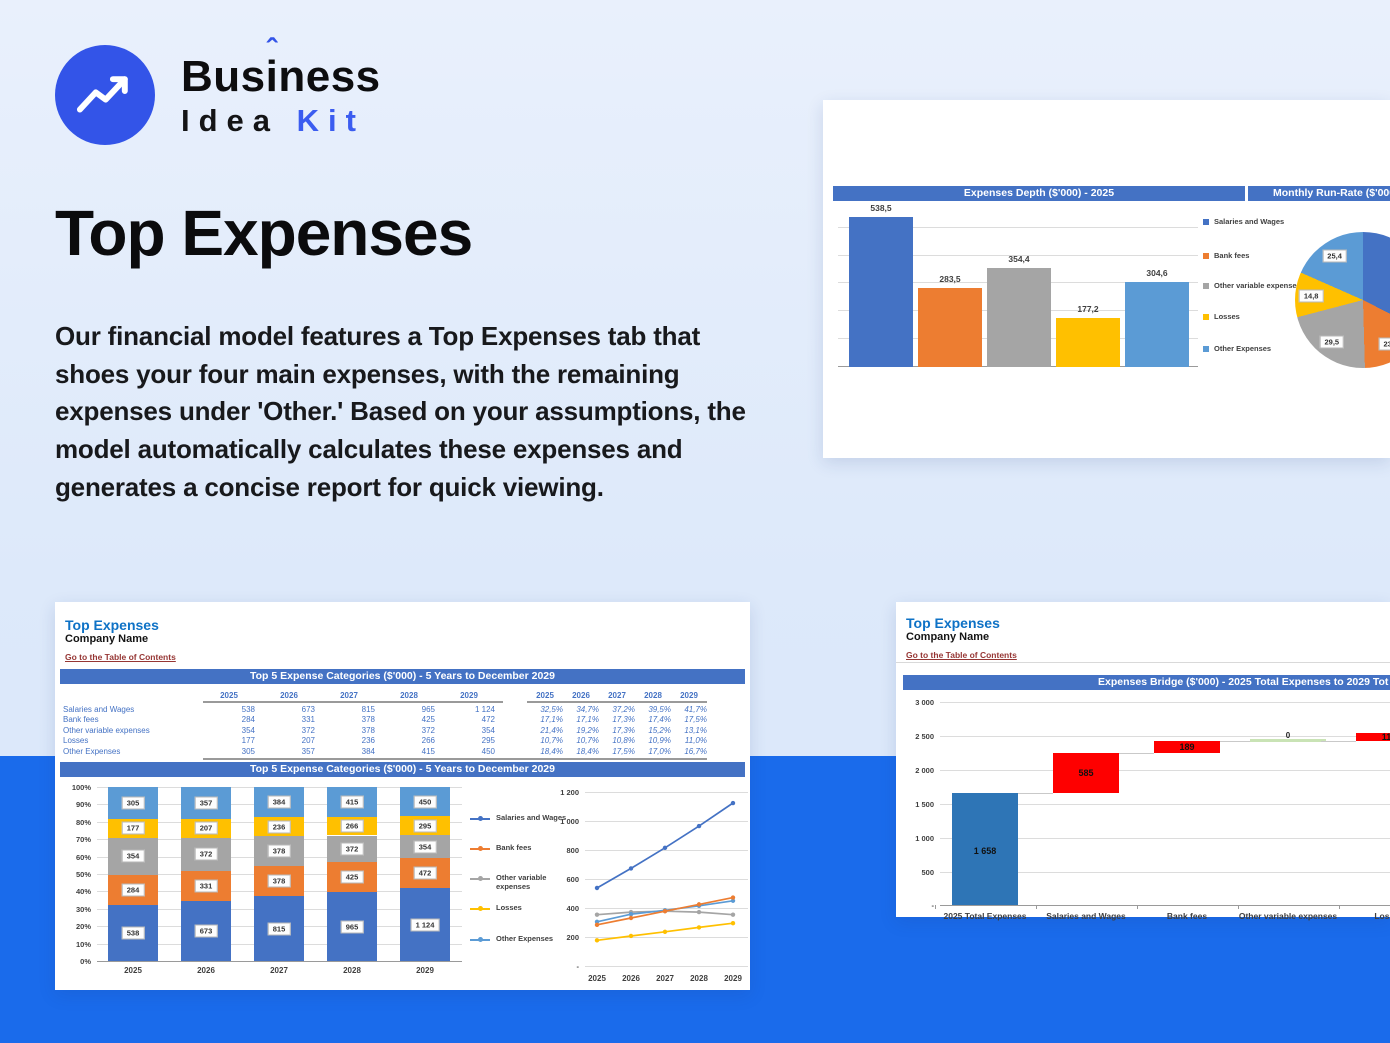 This screenshot has width=1390, height=1043. What do you see at coordinates (409, 695) in the screenshot?
I see `cell: 2028` at bounding box center [409, 695].